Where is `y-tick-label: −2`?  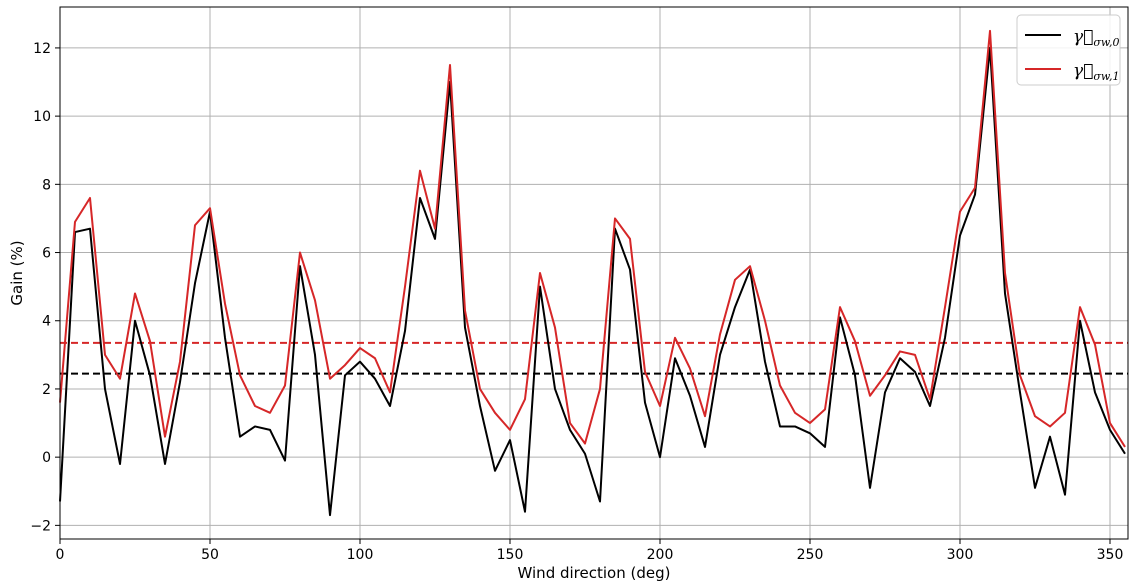 y-tick-label: −2 is located at coordinates (40, 526).